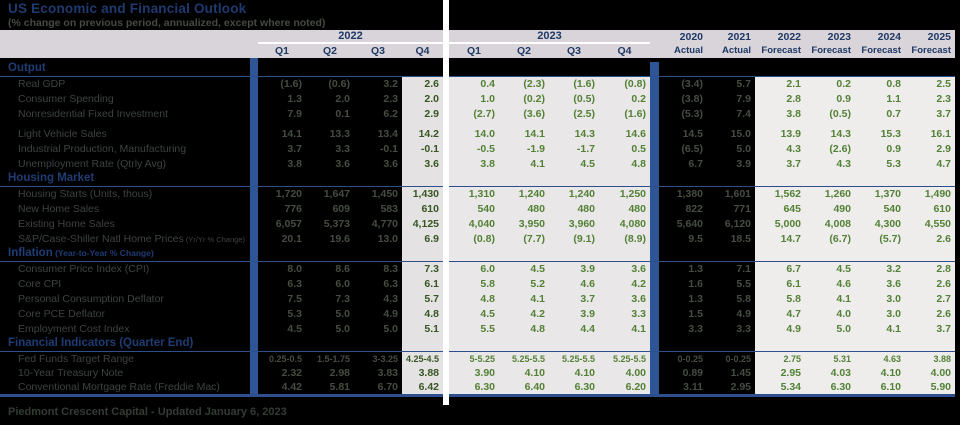  Describe the element at coordinates (880, 314) in the screenshot. I see `value-cell: 3.0` at that location.